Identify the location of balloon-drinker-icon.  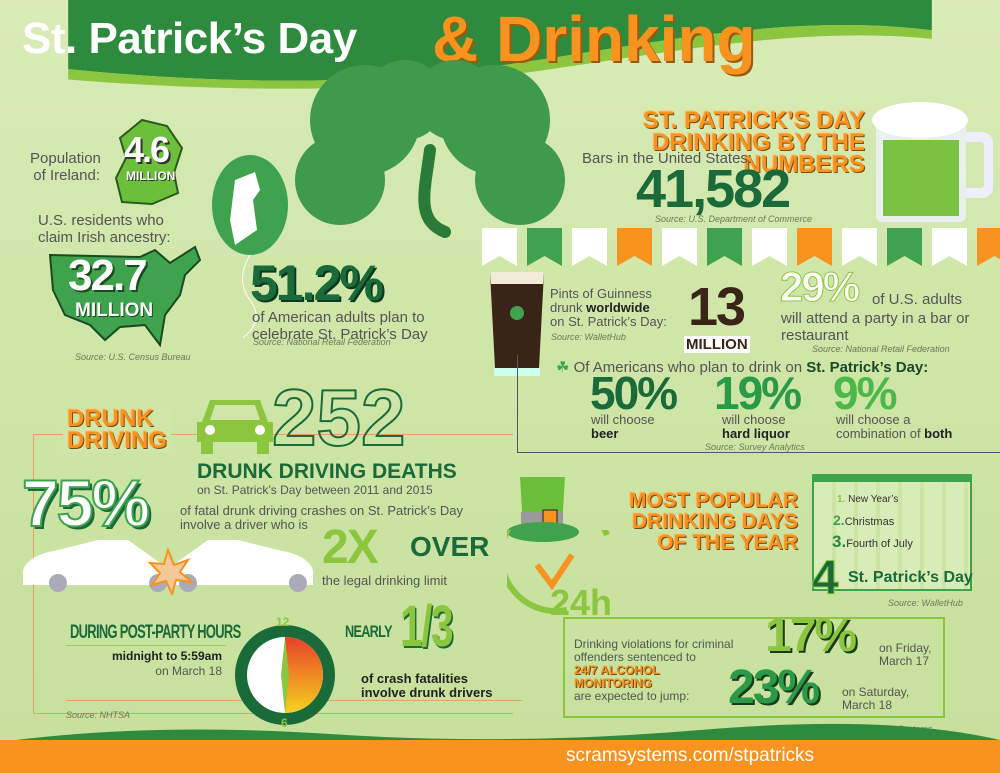
(250, 247).